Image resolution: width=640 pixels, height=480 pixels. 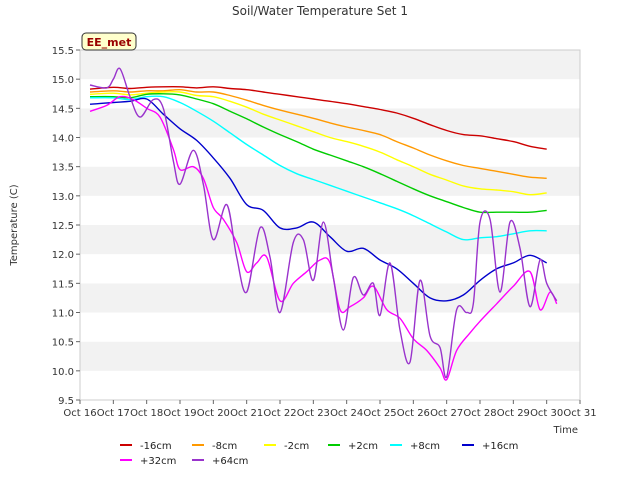 What do you see at coordinates (63, 284) in the screenshot?
I see `y-tick-label: 11.5` at bounding box center [63, 284].